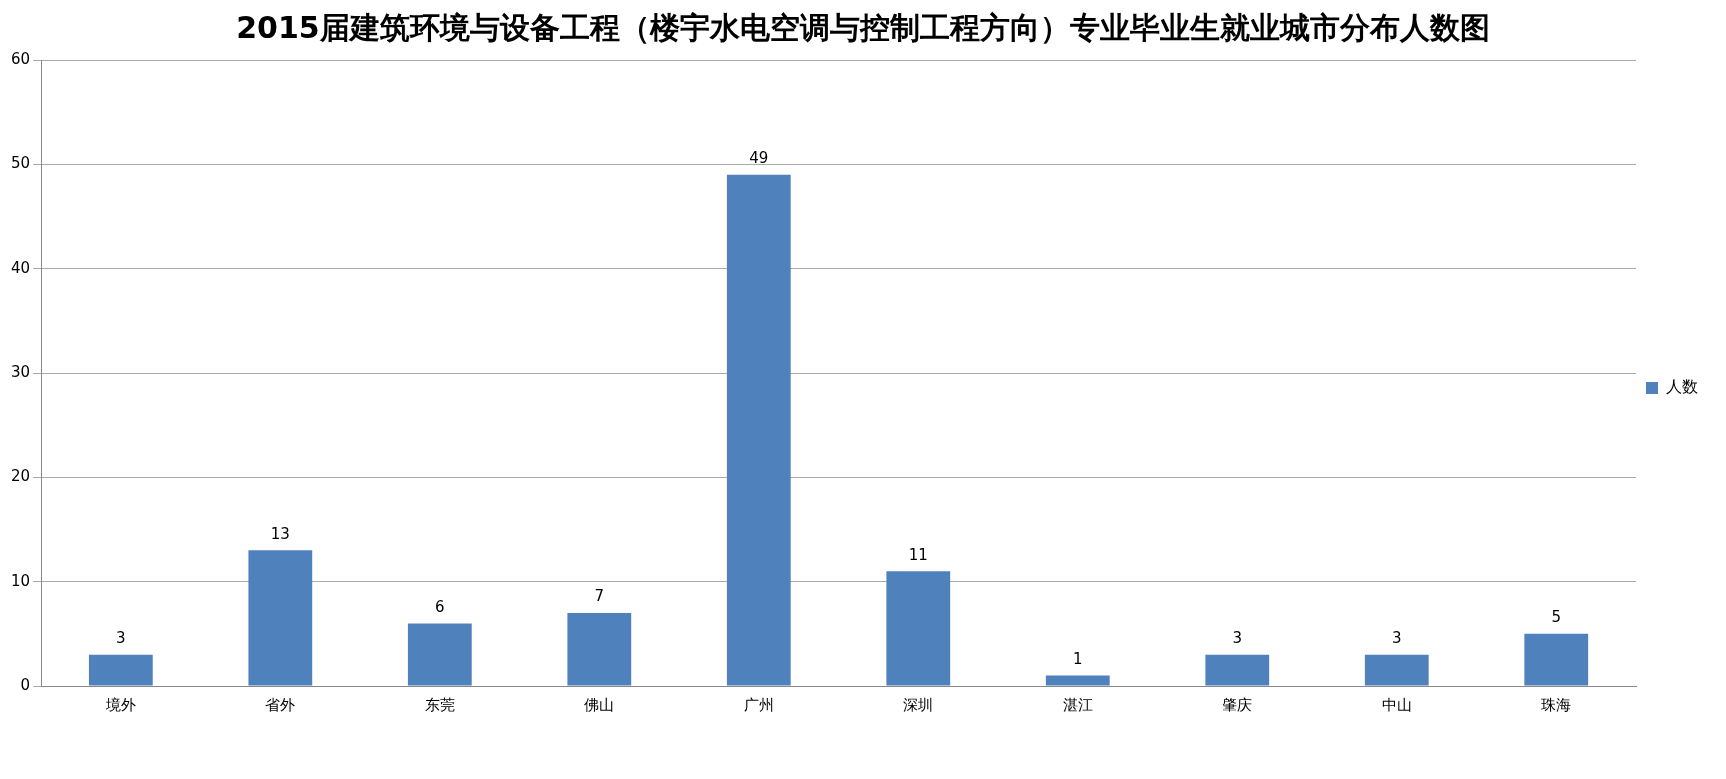 The image size is (1726, 779). What do you see at coordinates (1078, 658) in the screenshot?
I see `data-label: 1` at bounding box center [1078, 658].